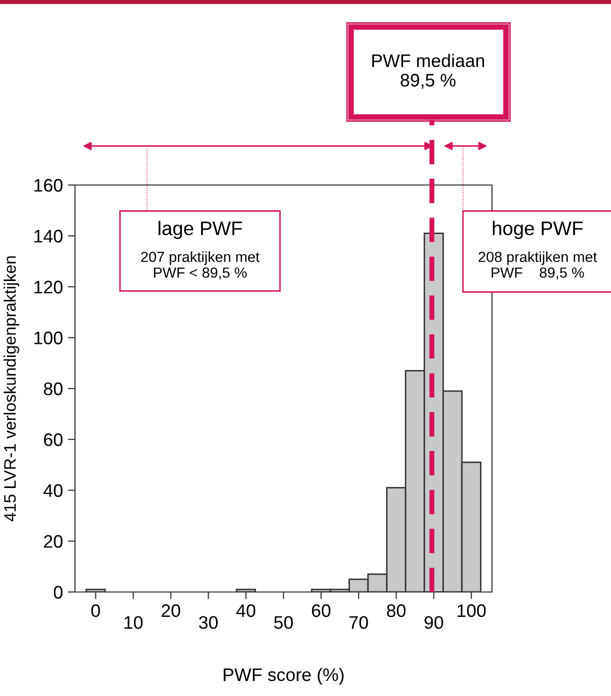 The image size is (611, 696). Describe the element at coordinates (472, 611) in the screenshot. I see `x-tick-label: 100` at that location.